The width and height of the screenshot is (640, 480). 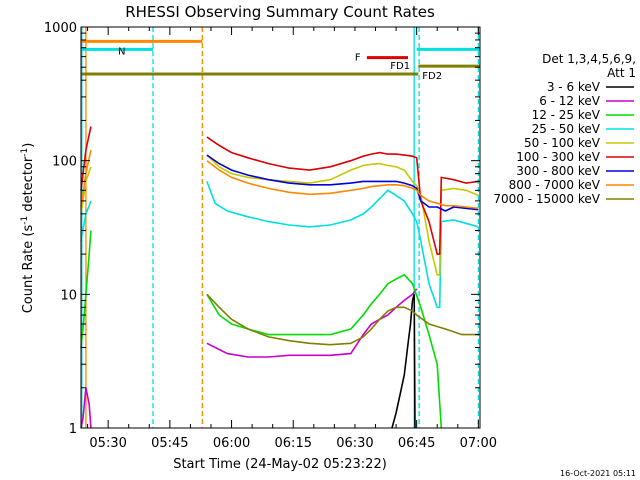 What do you see at coordinates (558, 157) in the screenshot?
I see `legend-label: 100 - 300 keV` at bounding box center [558, 157].